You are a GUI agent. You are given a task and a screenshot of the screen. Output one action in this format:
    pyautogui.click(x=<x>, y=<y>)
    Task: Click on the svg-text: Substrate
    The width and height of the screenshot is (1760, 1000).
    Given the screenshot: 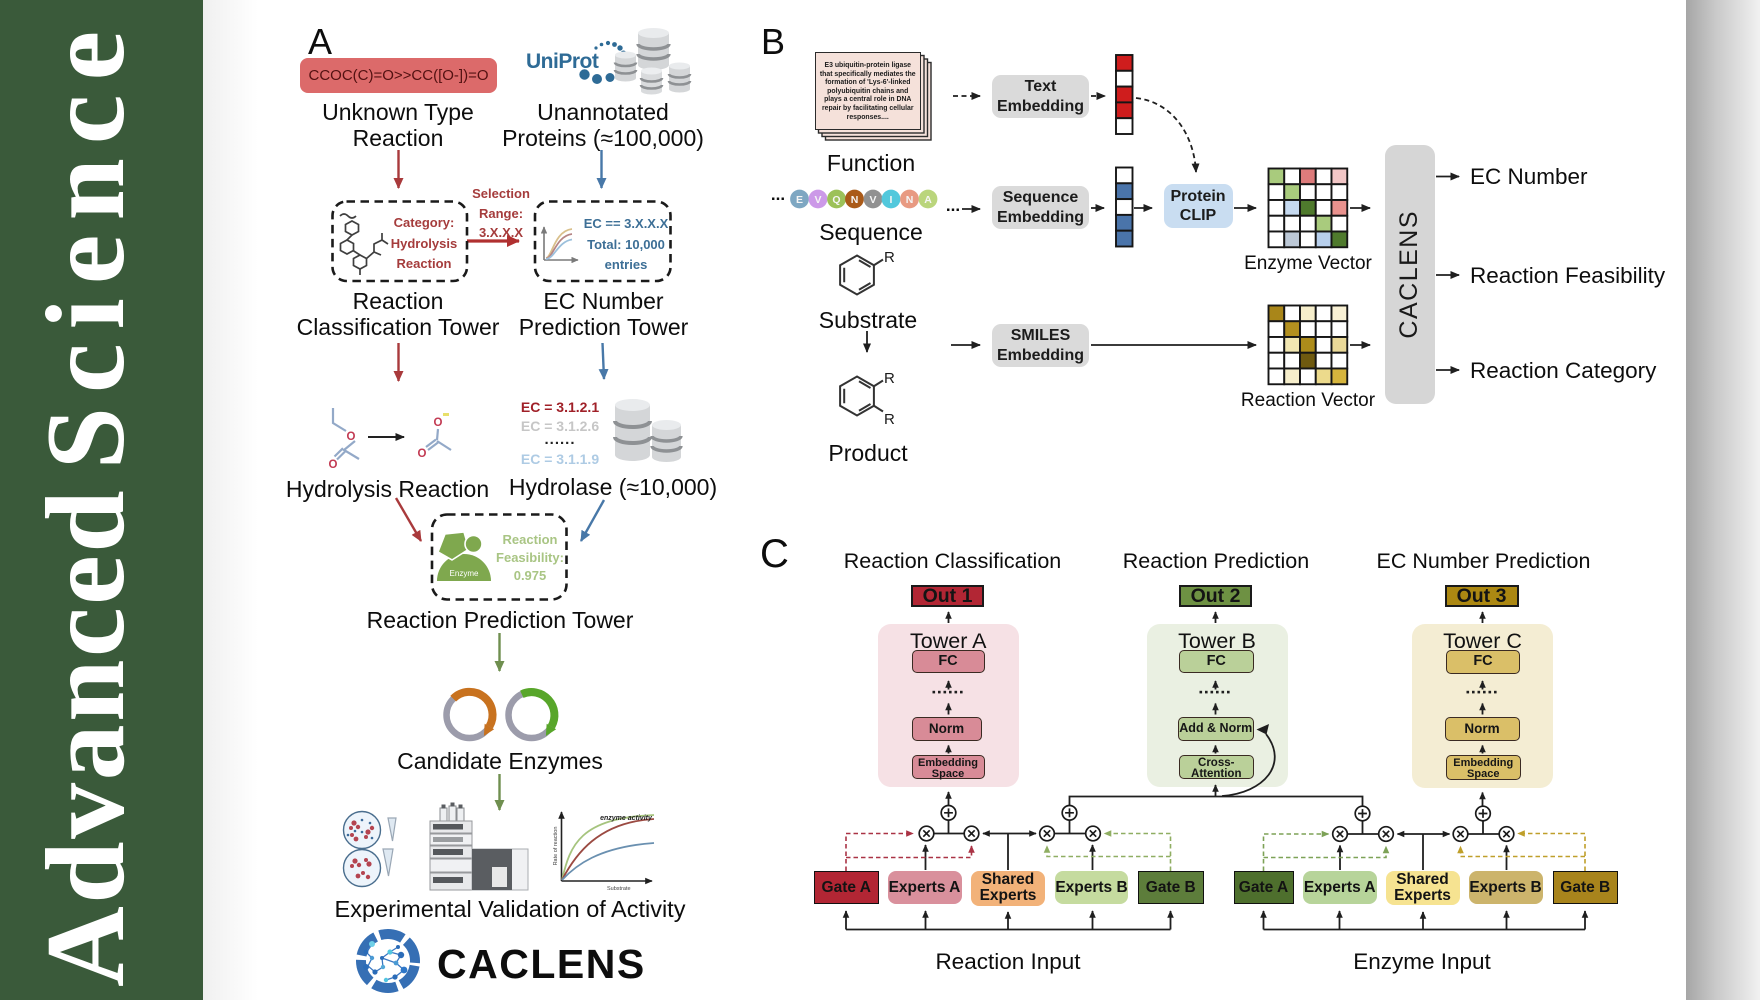 What is the action you would take?
    pyautogui.click(x=619, y=889)
    